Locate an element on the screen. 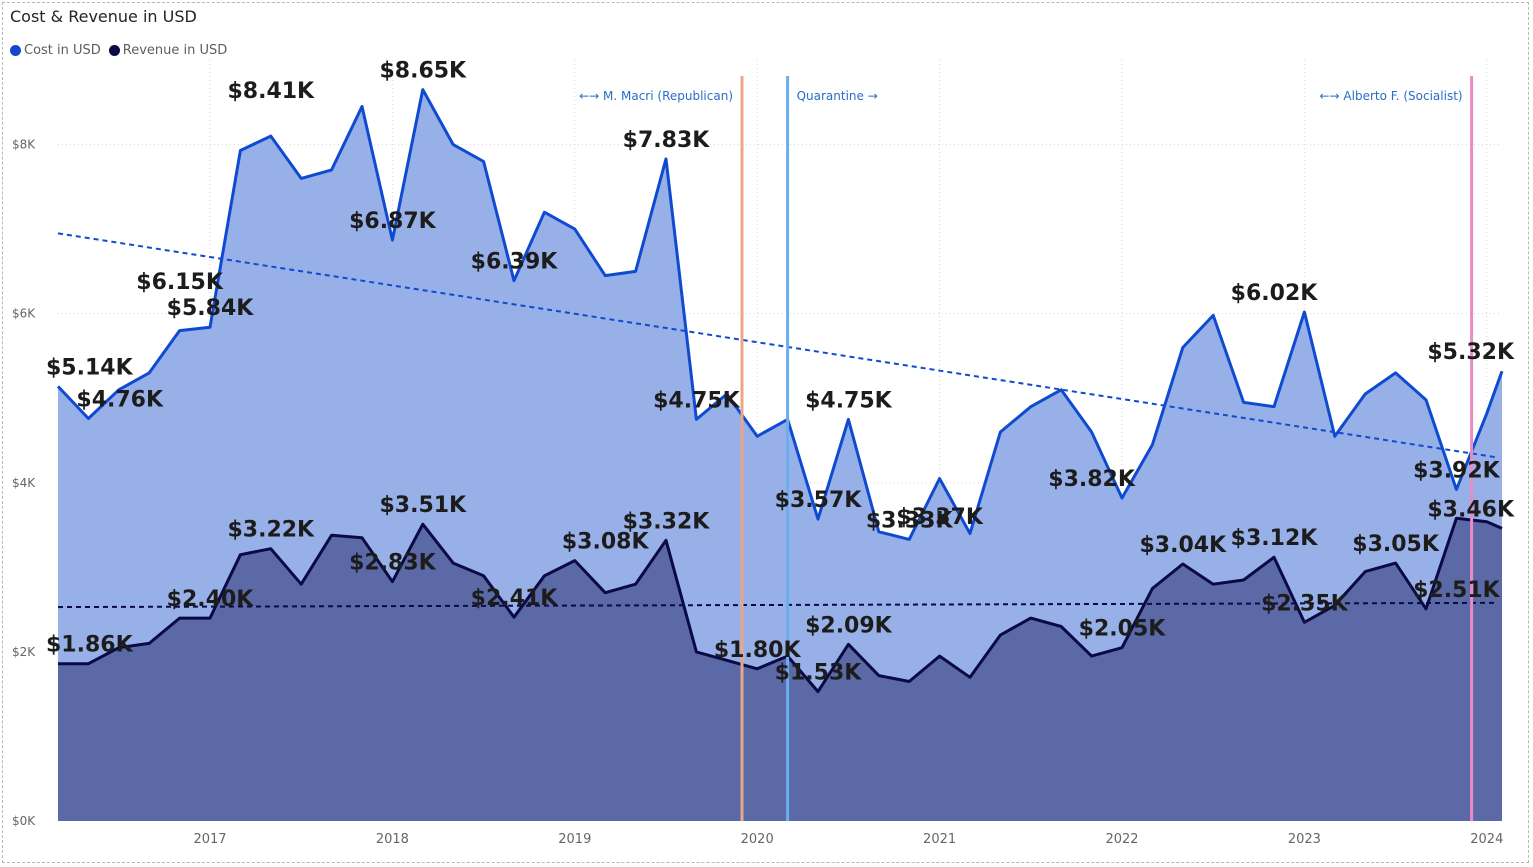  revenue-data-label: $2.35K is located at coordinates (1305, 603).